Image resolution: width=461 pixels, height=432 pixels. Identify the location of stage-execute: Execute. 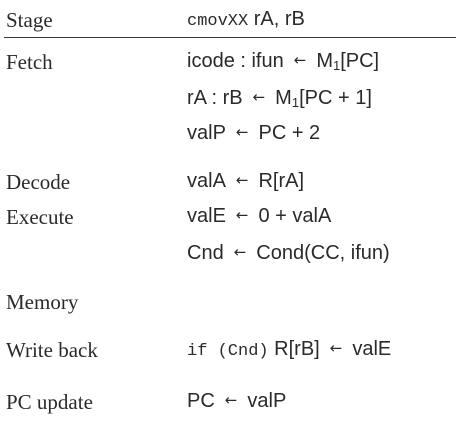
(40, 217).